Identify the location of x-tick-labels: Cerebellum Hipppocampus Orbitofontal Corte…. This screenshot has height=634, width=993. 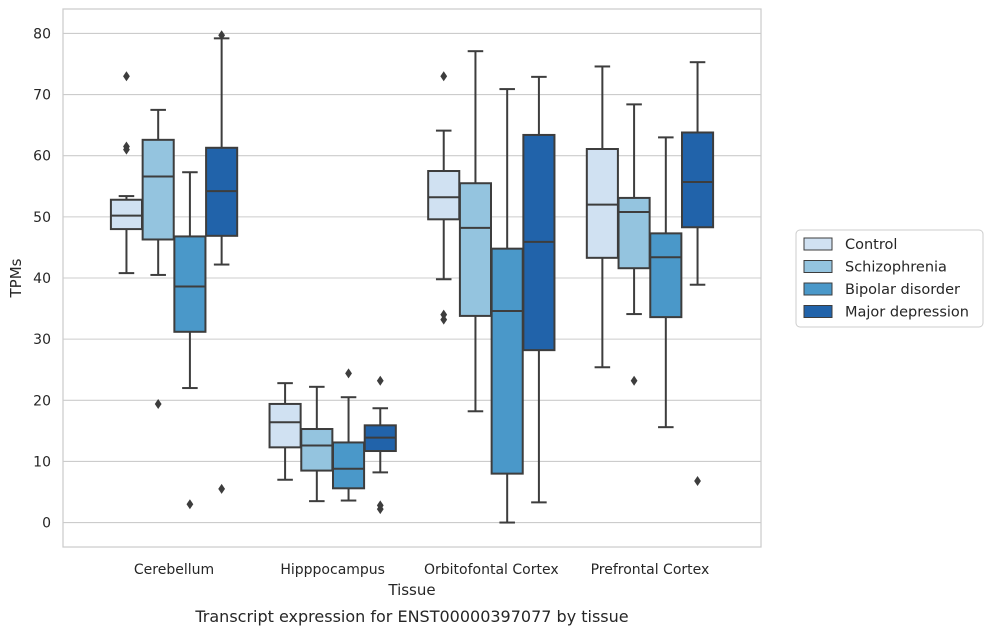
(421, 570).